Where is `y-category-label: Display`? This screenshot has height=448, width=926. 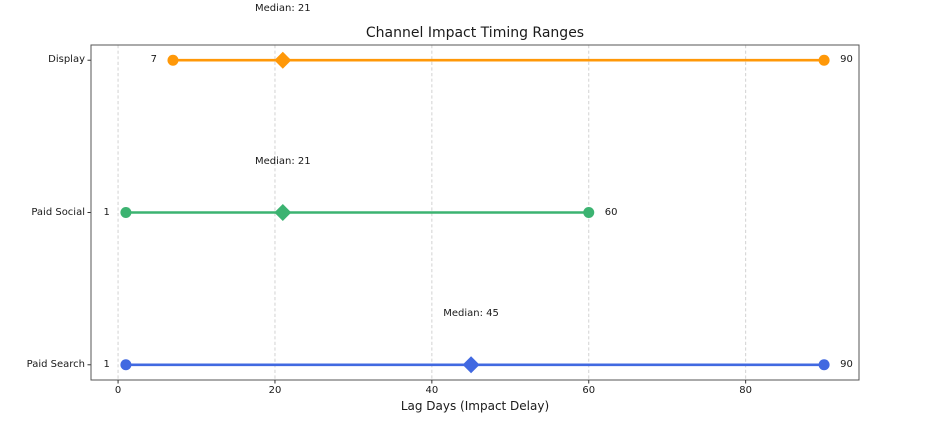 y-category-label: Display is located at coordinates (66, 60).